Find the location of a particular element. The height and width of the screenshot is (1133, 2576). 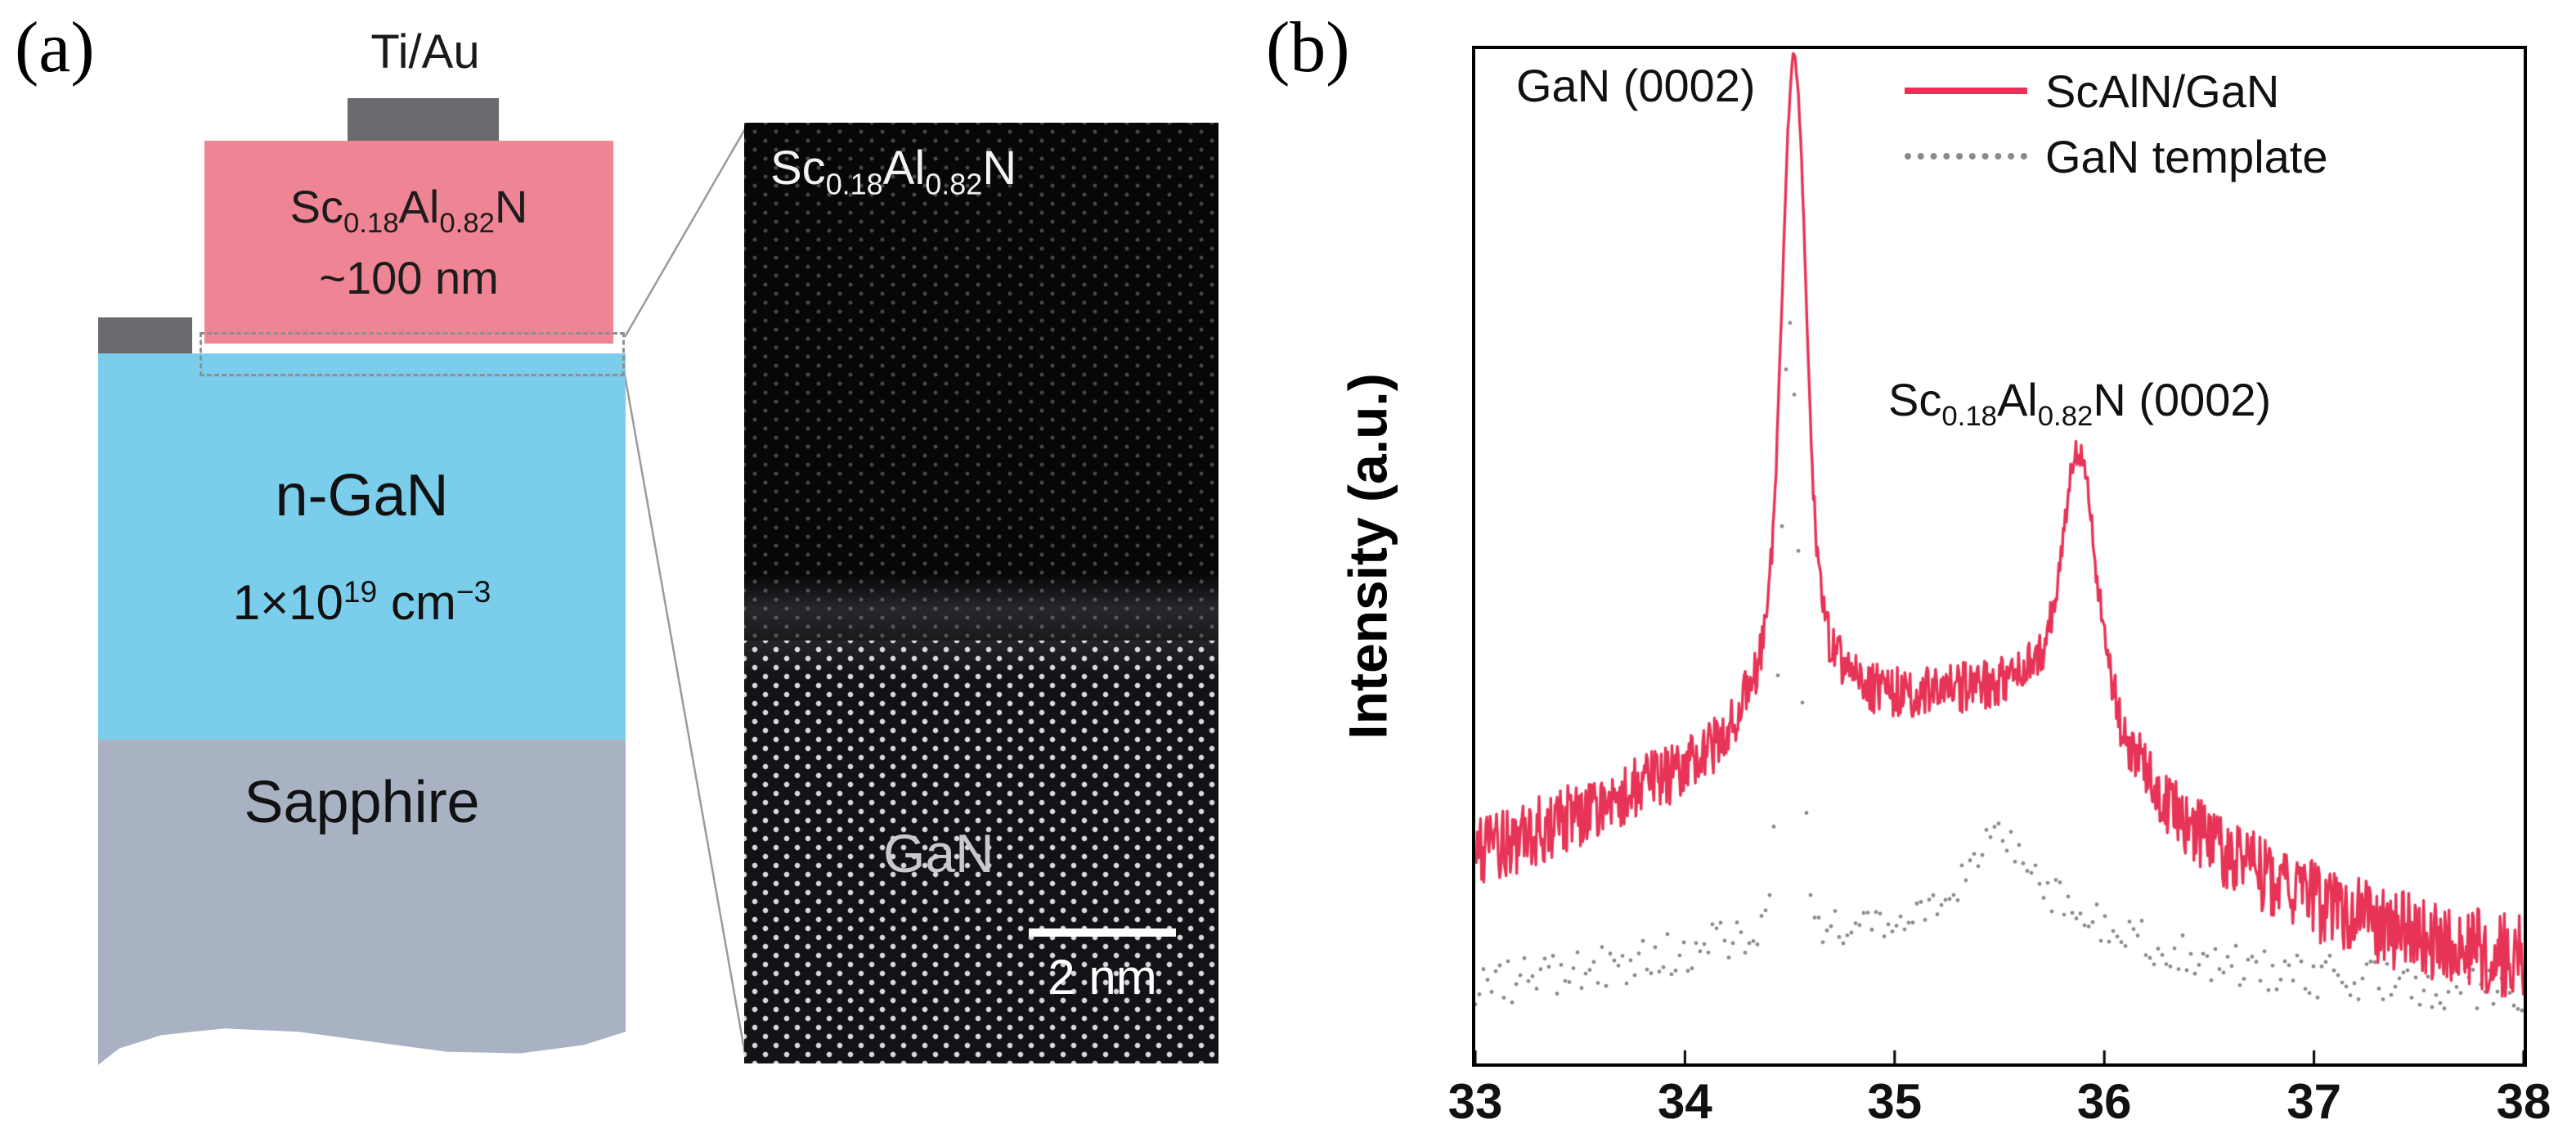

x-tick-label: 35 is located at coordinates (1895, 1101).